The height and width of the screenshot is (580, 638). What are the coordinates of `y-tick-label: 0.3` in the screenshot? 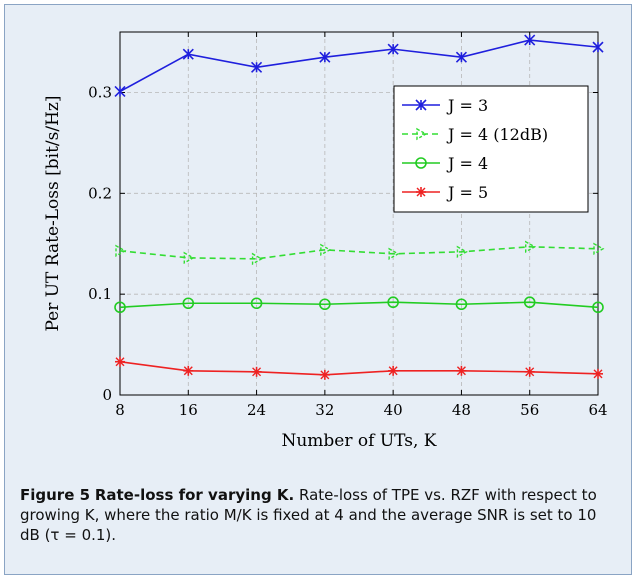 It's located at (100, 93).